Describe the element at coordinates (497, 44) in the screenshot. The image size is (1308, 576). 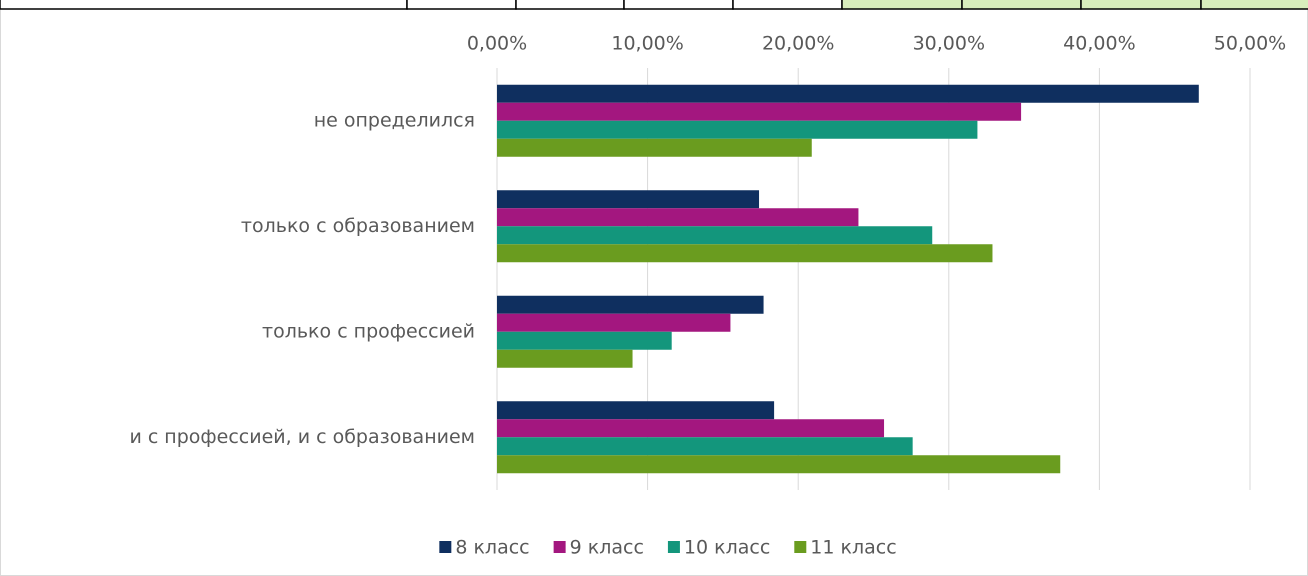
I see `x-tick-label: 0,00%` at that location.